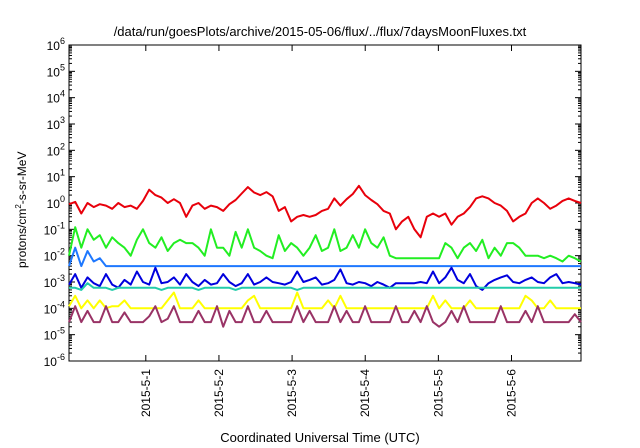  I want to click on y-tick-label: 10⁻³, so click(54, 281).